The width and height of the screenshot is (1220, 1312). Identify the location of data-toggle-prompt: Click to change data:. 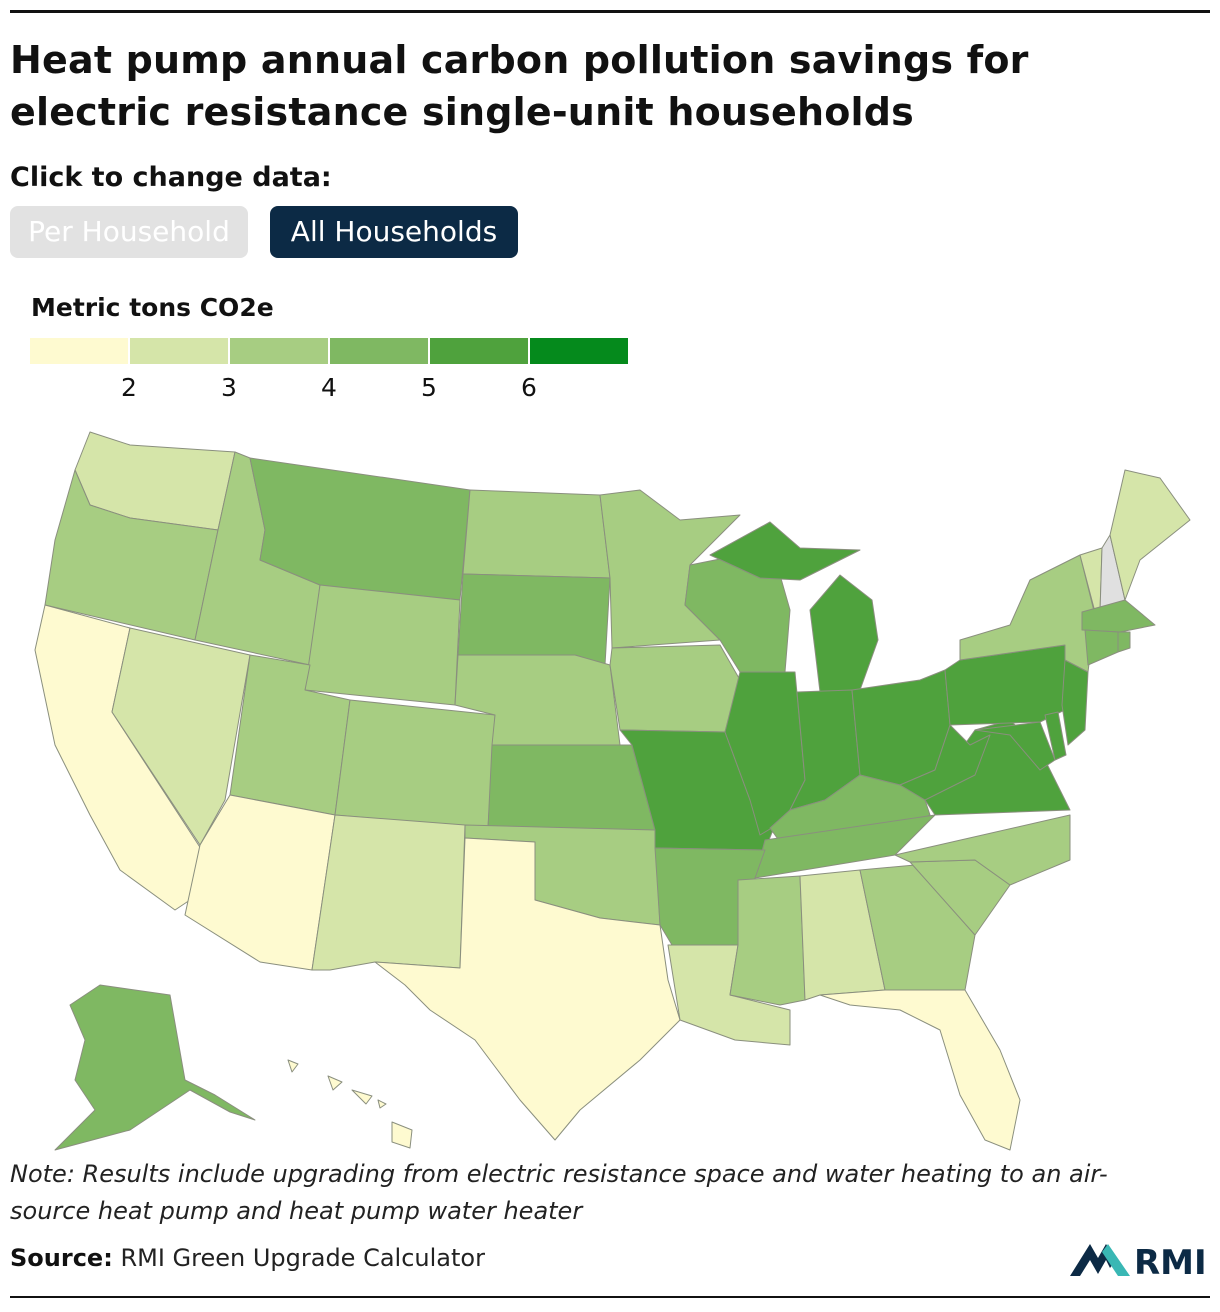
(171, 177).